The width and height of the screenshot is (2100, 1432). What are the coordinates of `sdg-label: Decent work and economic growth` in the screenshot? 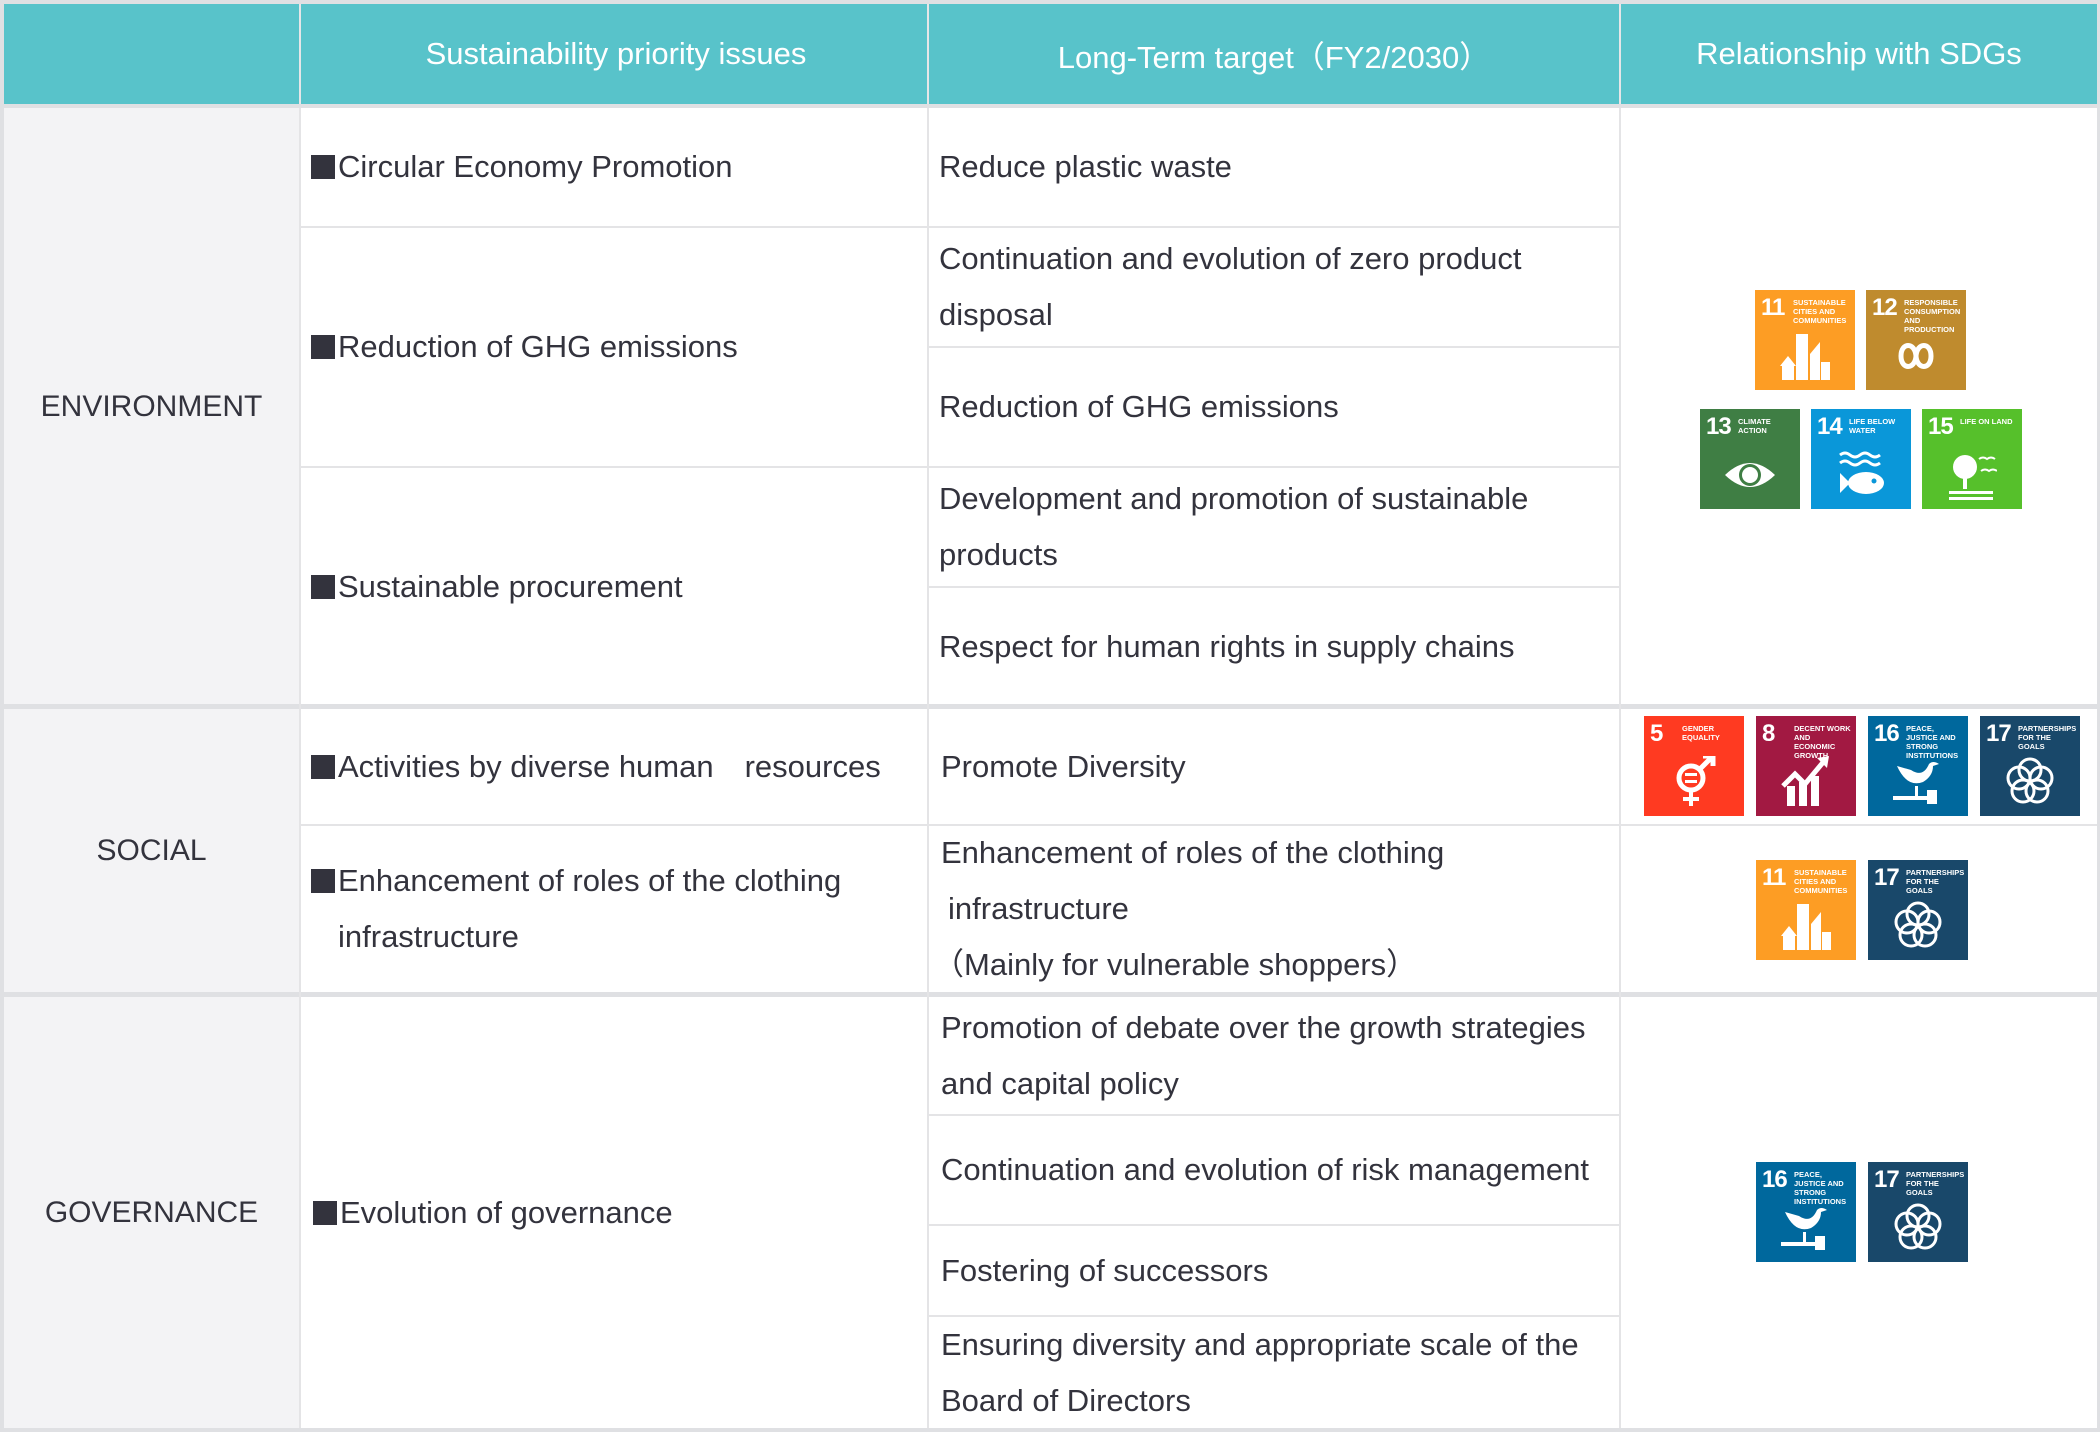 It's located at (1822, 742).